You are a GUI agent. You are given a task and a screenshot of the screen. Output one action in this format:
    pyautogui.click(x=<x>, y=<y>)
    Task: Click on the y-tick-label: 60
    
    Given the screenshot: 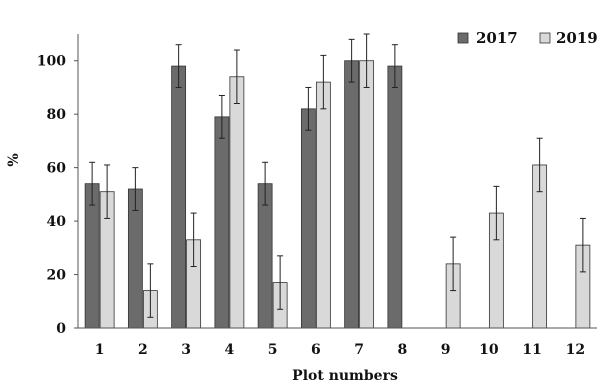 What is the action you would take?
    pyautogui.click(x=57, y=169)
    